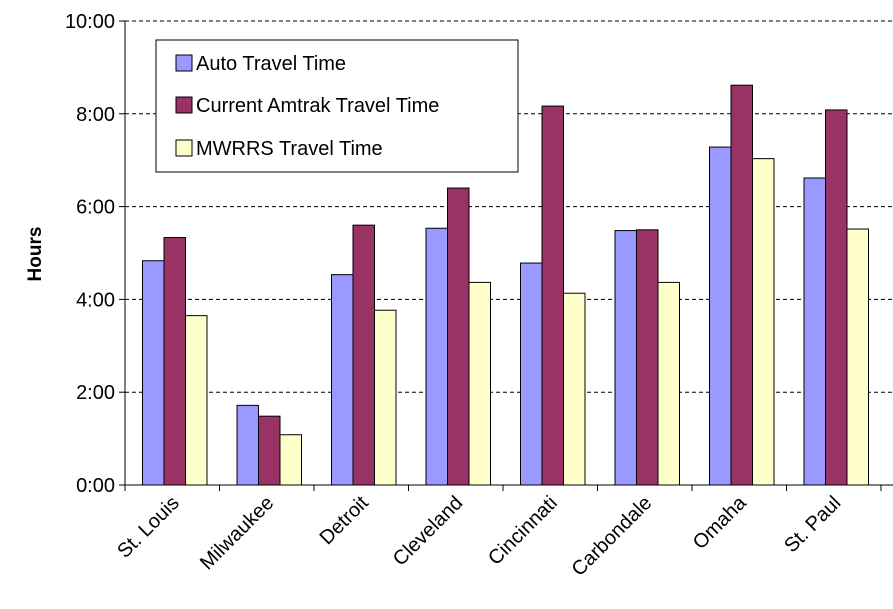 The height and width of the screenshot is (609, 893). I want to click on legend-box, so click(337, 106).